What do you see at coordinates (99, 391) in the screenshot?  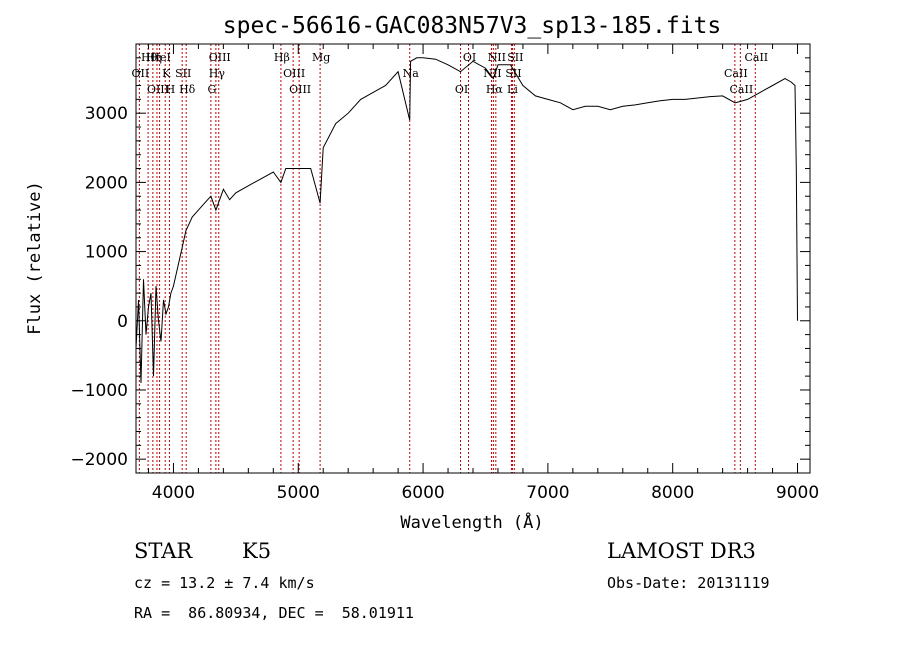 I see `y-tick-label: −1000` at bounding box center [99, 391].